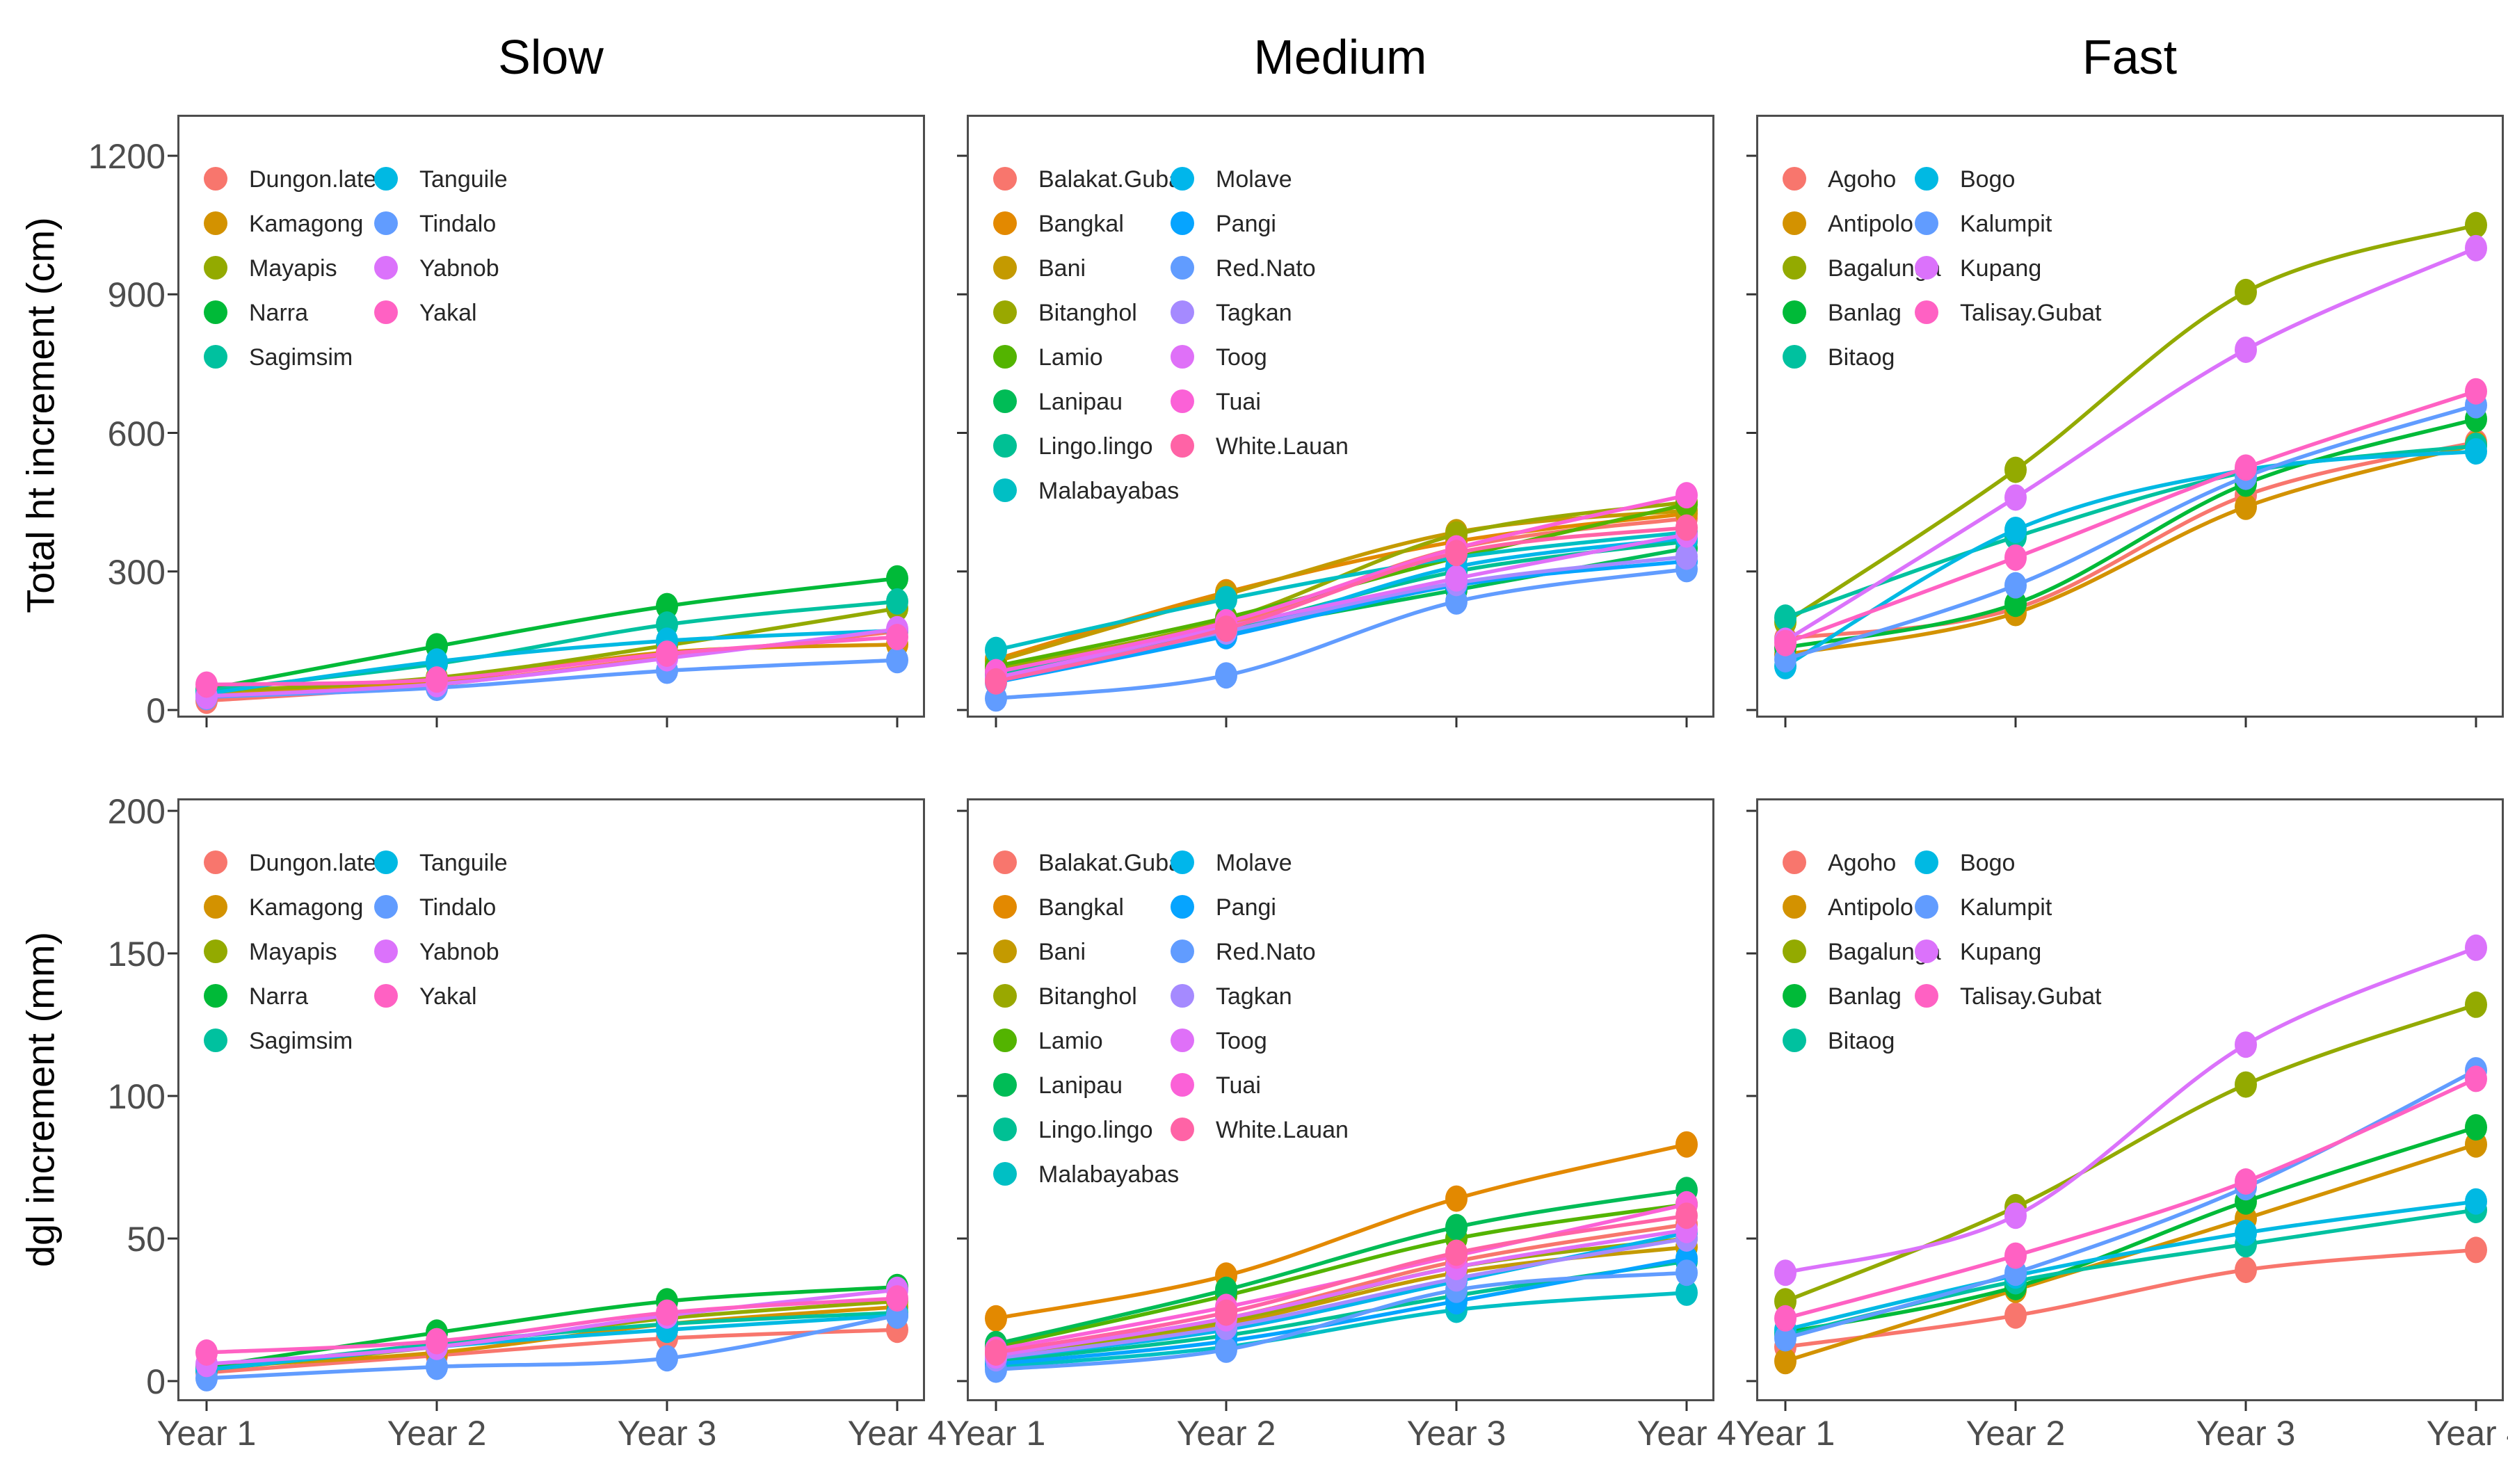 This screenshot has width=2508, height=1484. What do you see at coordinates (457, 224) in the screenshot?
I see `legend-label: Tindalo` at bounding box center [457, 224].